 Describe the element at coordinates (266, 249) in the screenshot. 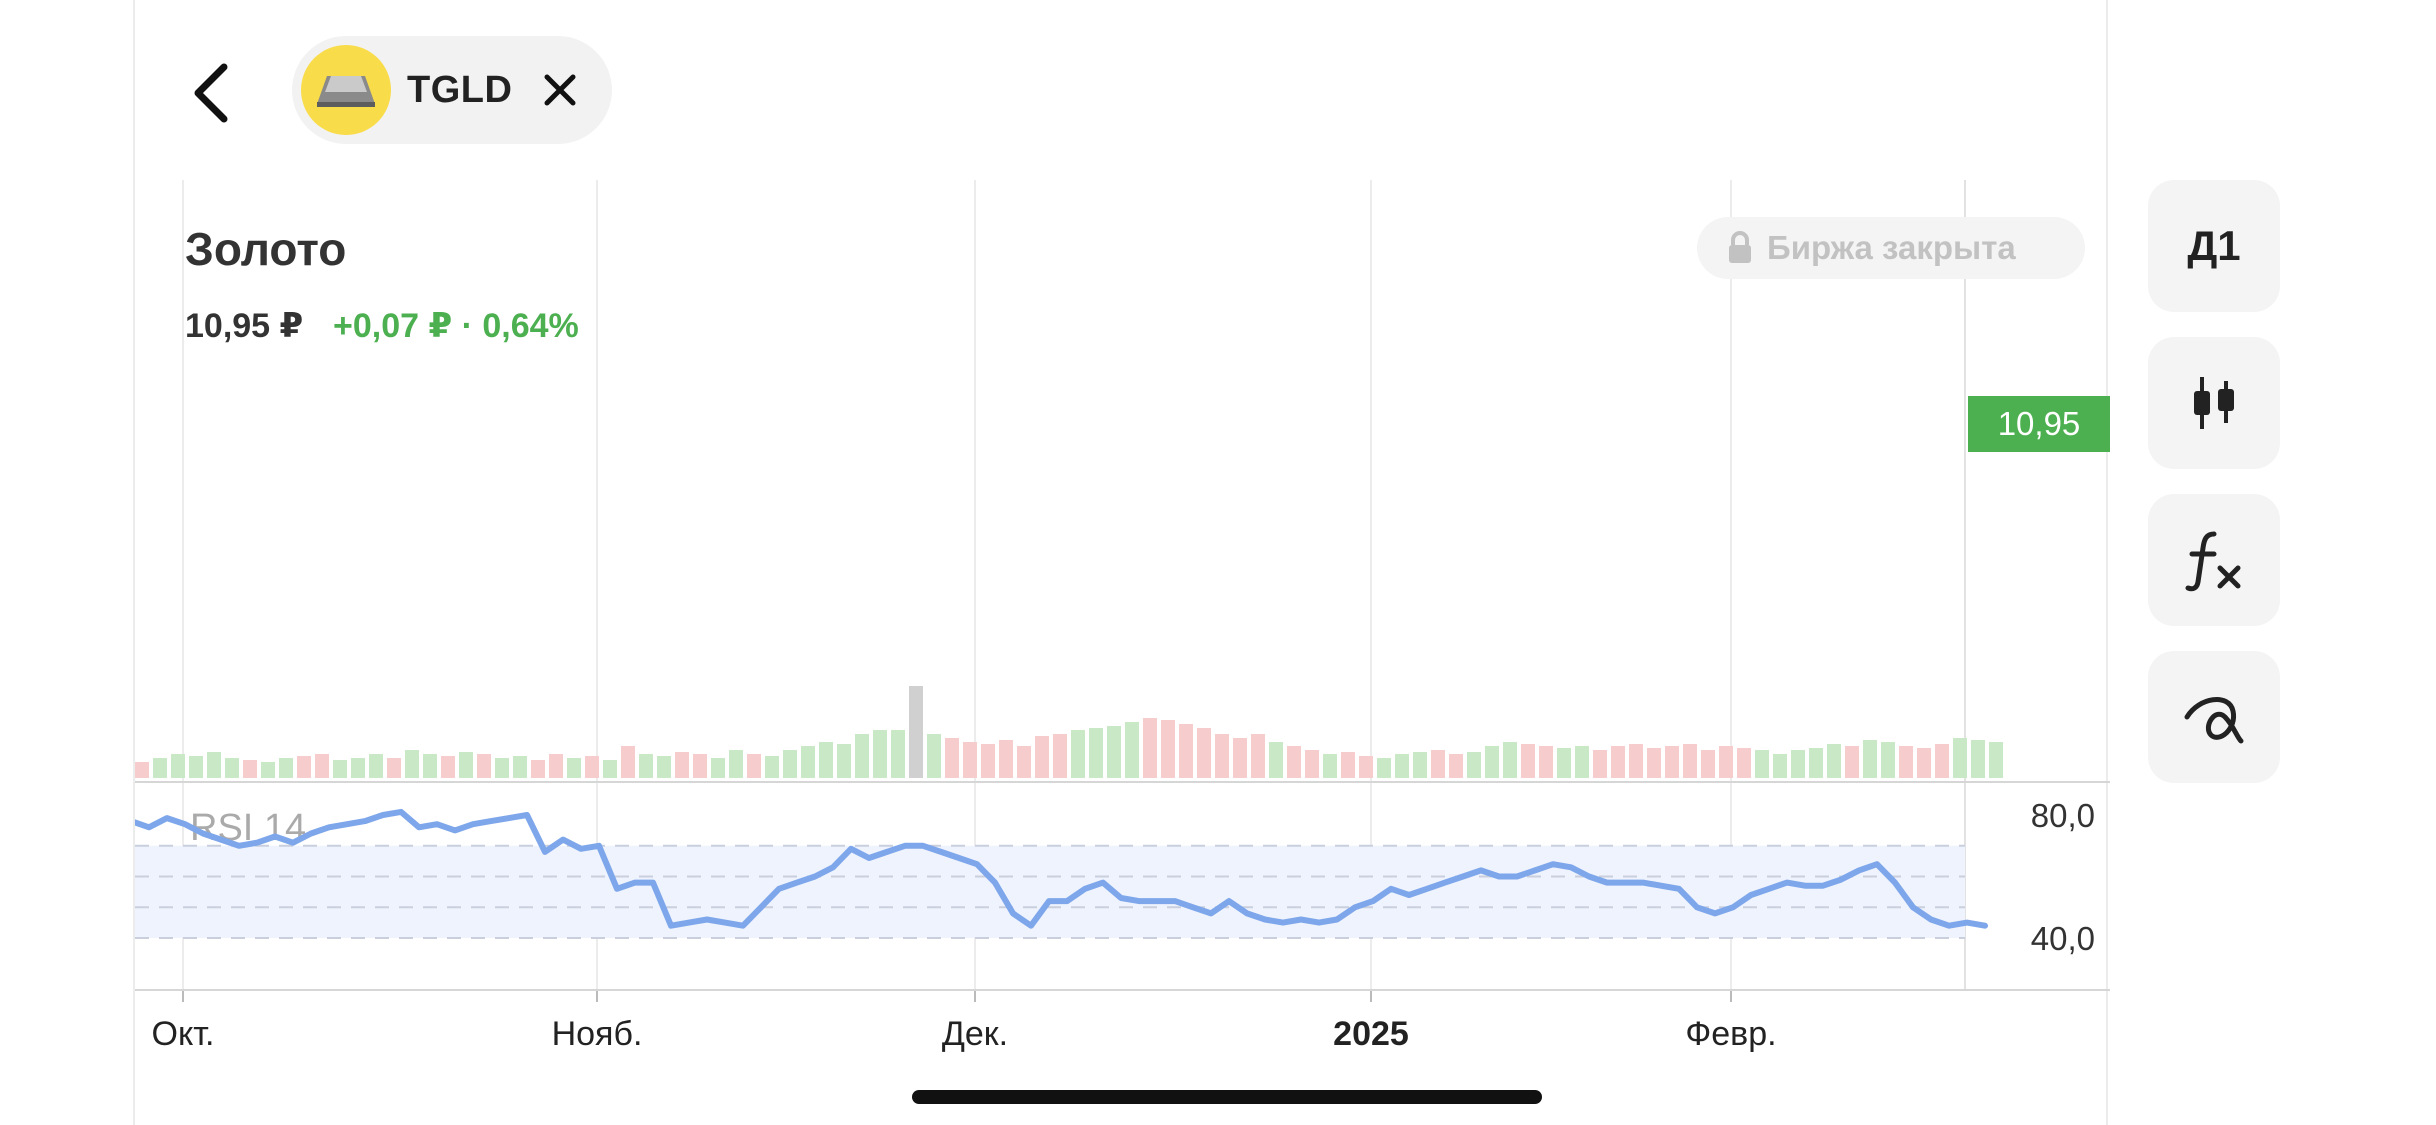

I see `instrument-name: Золото` at that location.